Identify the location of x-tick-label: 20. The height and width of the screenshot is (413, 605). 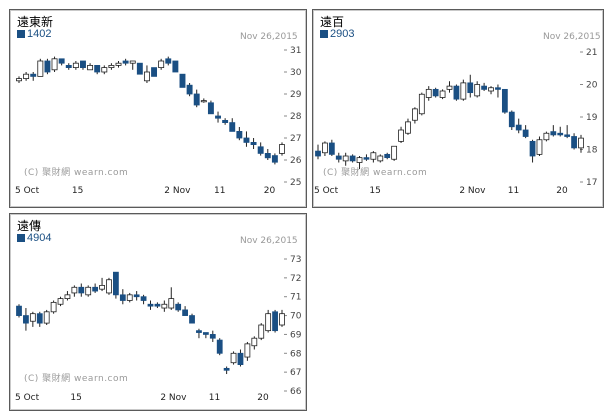
(263, 398).